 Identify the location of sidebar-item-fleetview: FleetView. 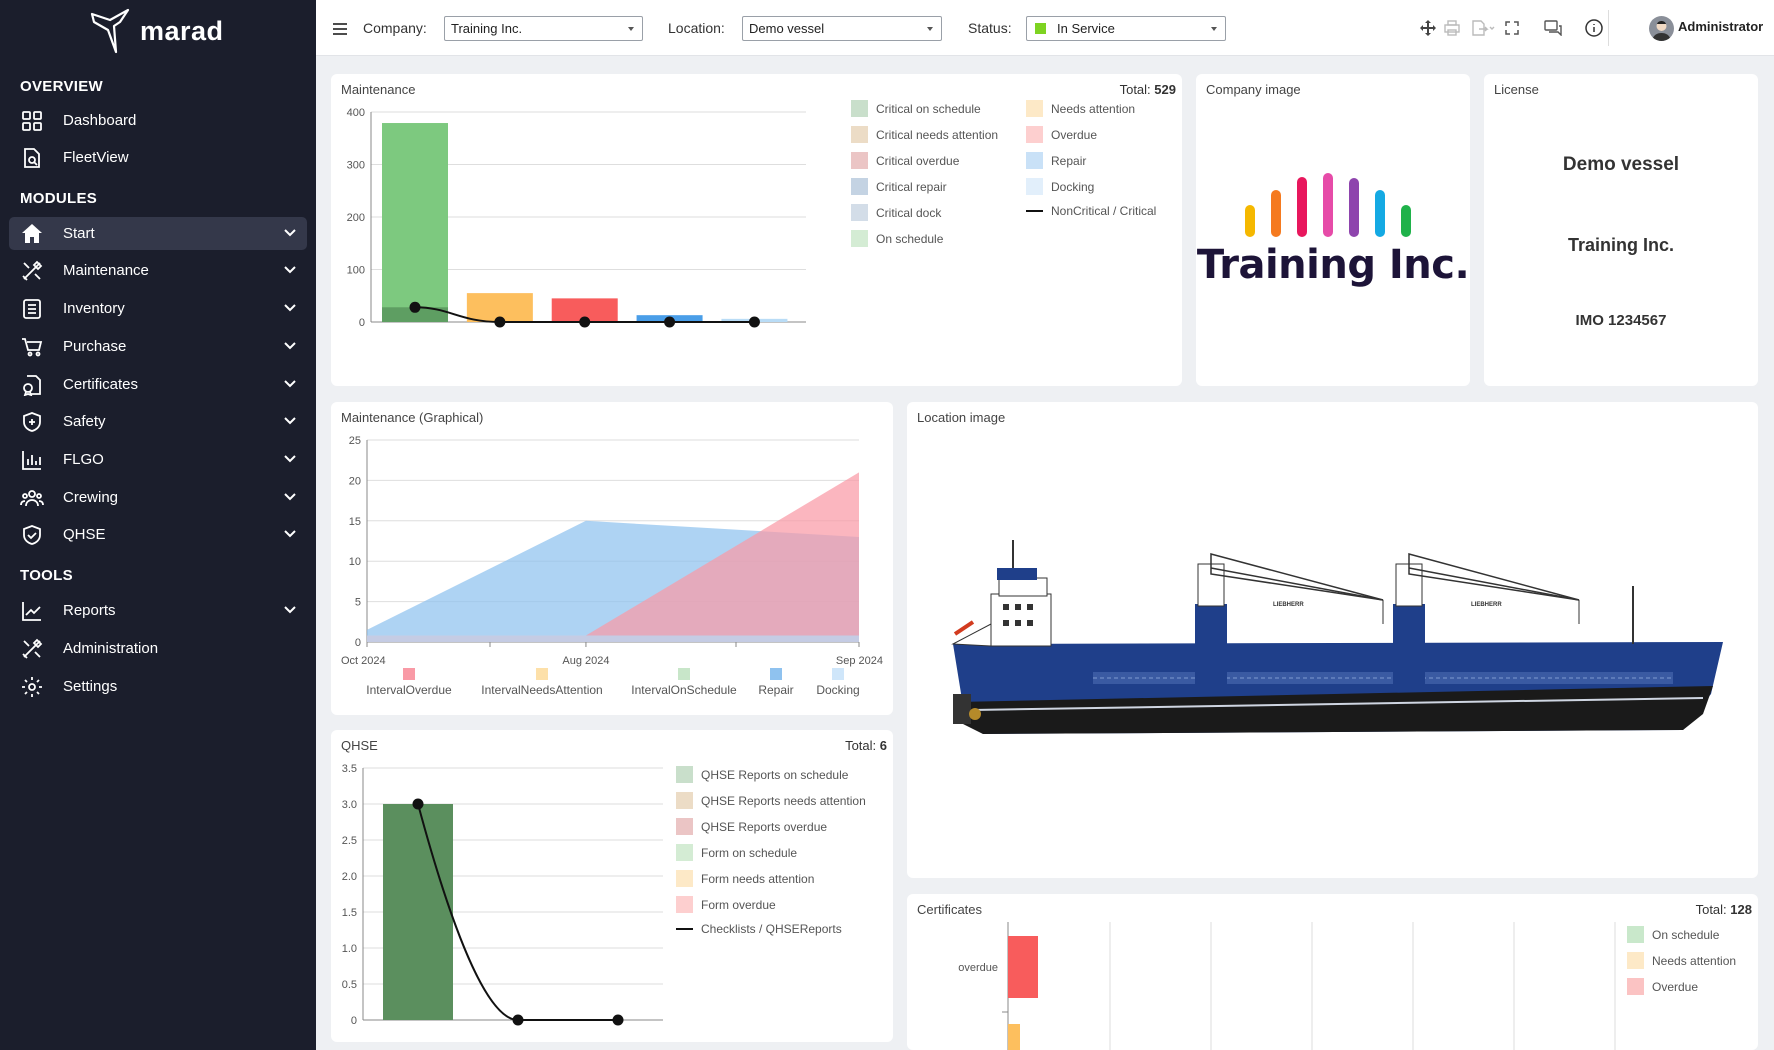
(158, 157).